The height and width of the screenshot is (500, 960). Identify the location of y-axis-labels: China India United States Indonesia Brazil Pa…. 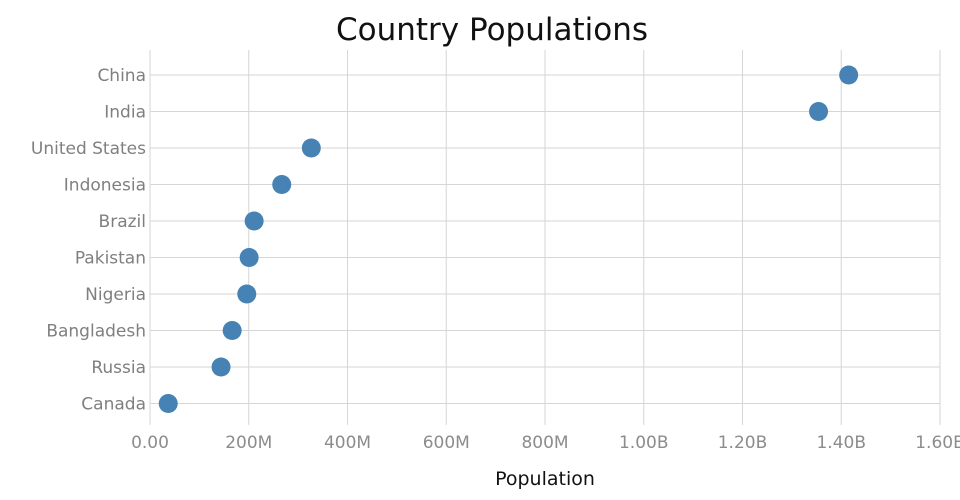
(88, 240).